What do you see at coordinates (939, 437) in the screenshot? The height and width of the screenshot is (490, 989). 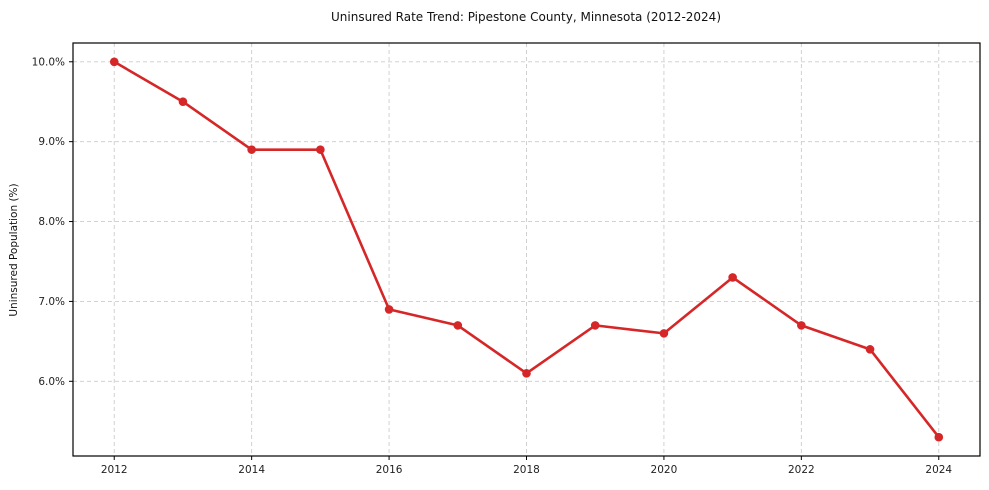 I see `data-point-2024` at bounding box center [939, 437].